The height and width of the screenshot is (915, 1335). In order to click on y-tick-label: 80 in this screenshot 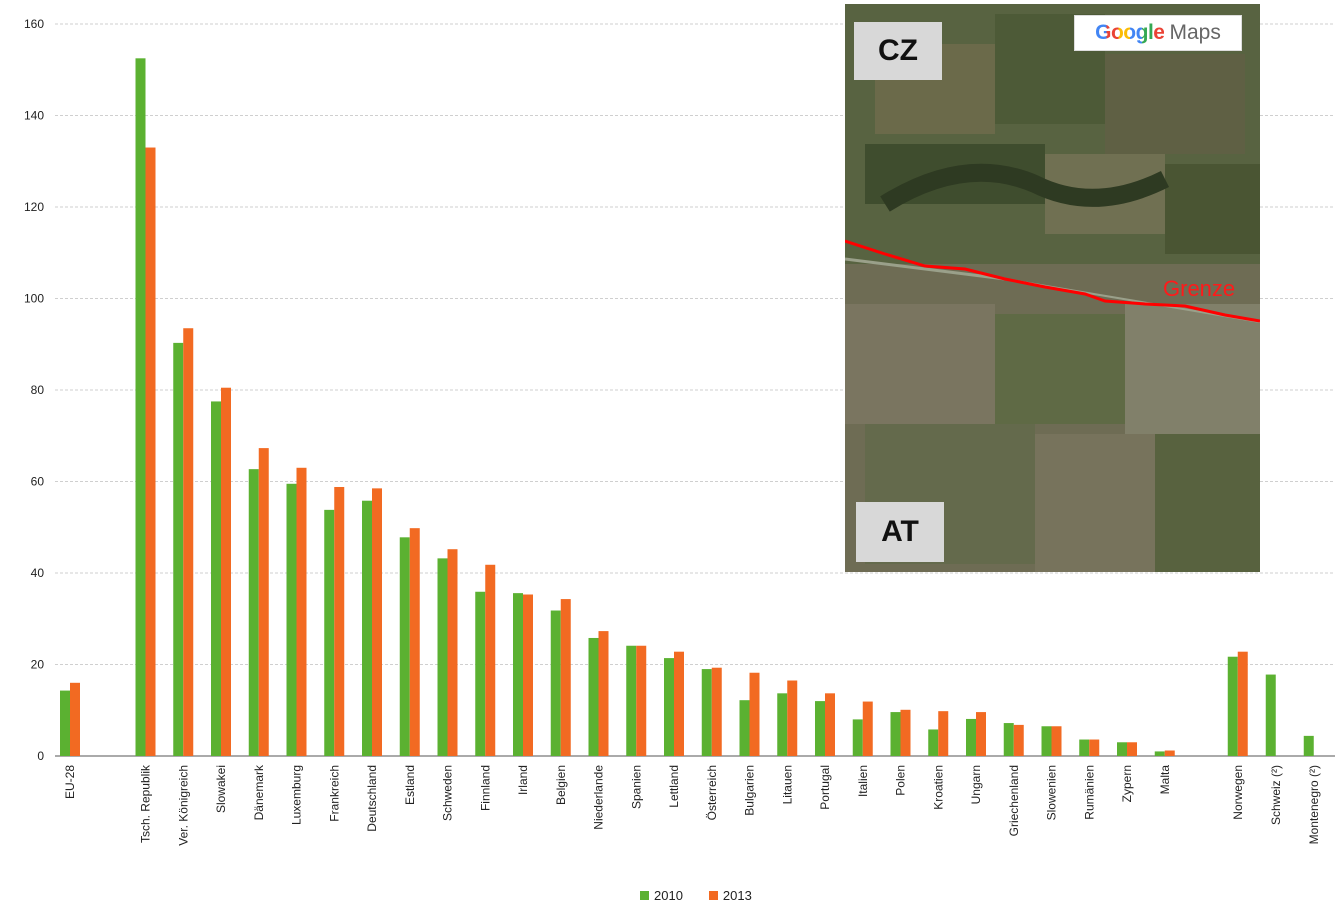, I will do `click(38, 390)`.